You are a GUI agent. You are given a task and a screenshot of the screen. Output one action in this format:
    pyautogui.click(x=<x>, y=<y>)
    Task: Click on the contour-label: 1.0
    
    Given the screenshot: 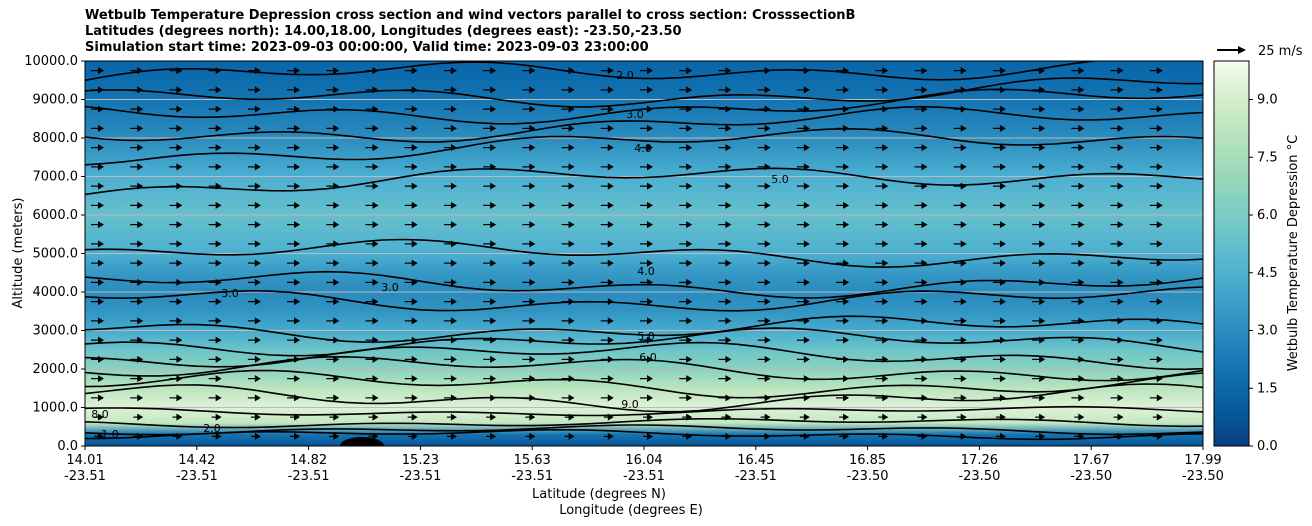 What is the action you would take?
    pyautogui.click(x=110, y=434)
    